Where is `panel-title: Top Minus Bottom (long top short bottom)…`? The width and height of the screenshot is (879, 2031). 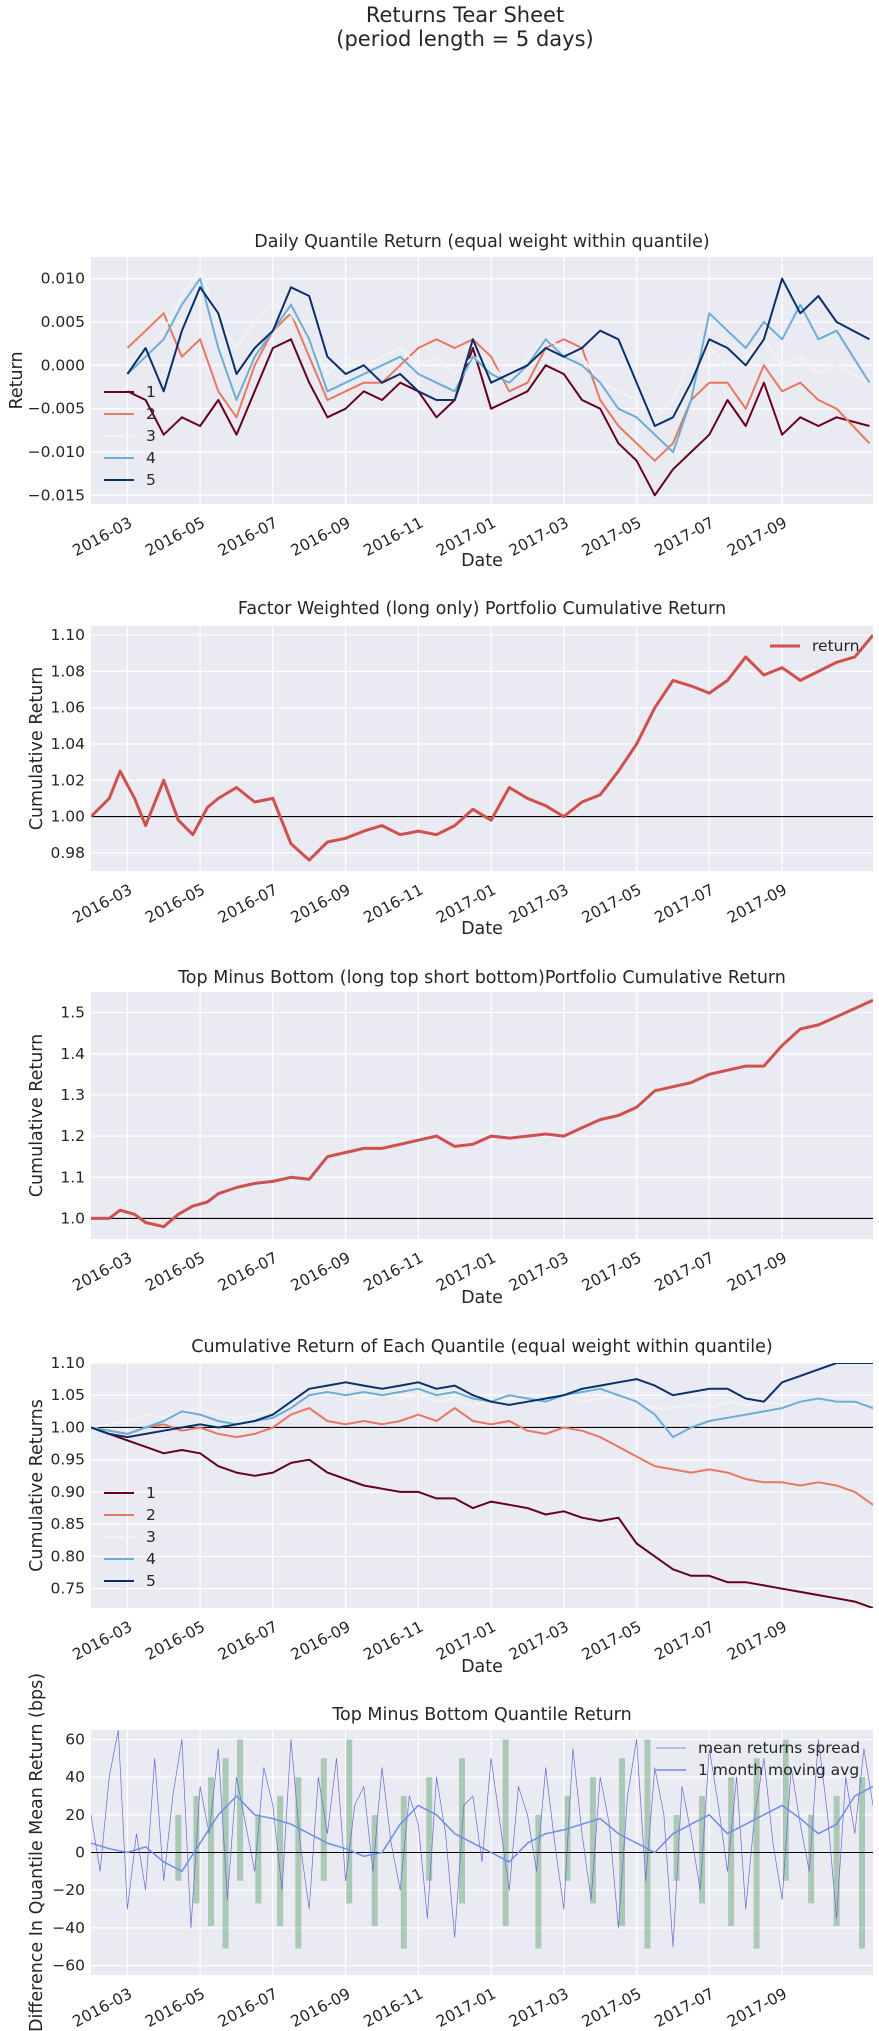 panel-title: Top Minus Bottom (long top short bottom)… is located at coordinates (481, 978).